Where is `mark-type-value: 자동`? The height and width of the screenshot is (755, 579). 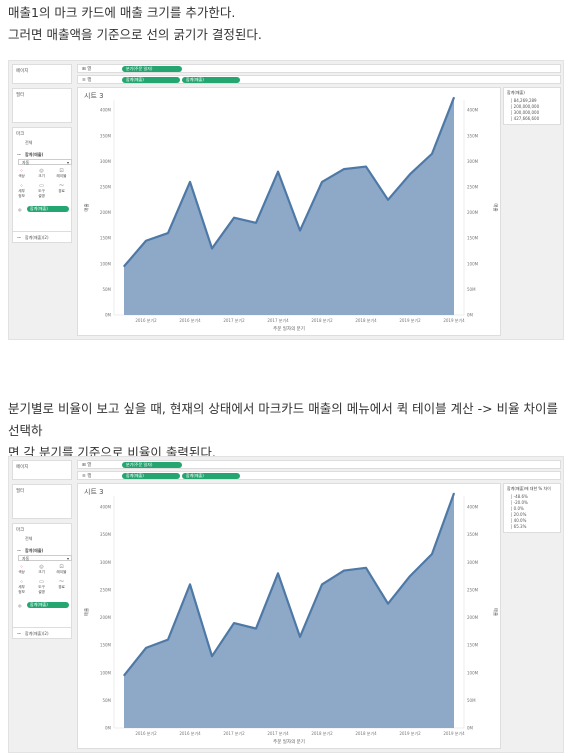 mark-type-value: 자동 is located at coordinates (26, 558).